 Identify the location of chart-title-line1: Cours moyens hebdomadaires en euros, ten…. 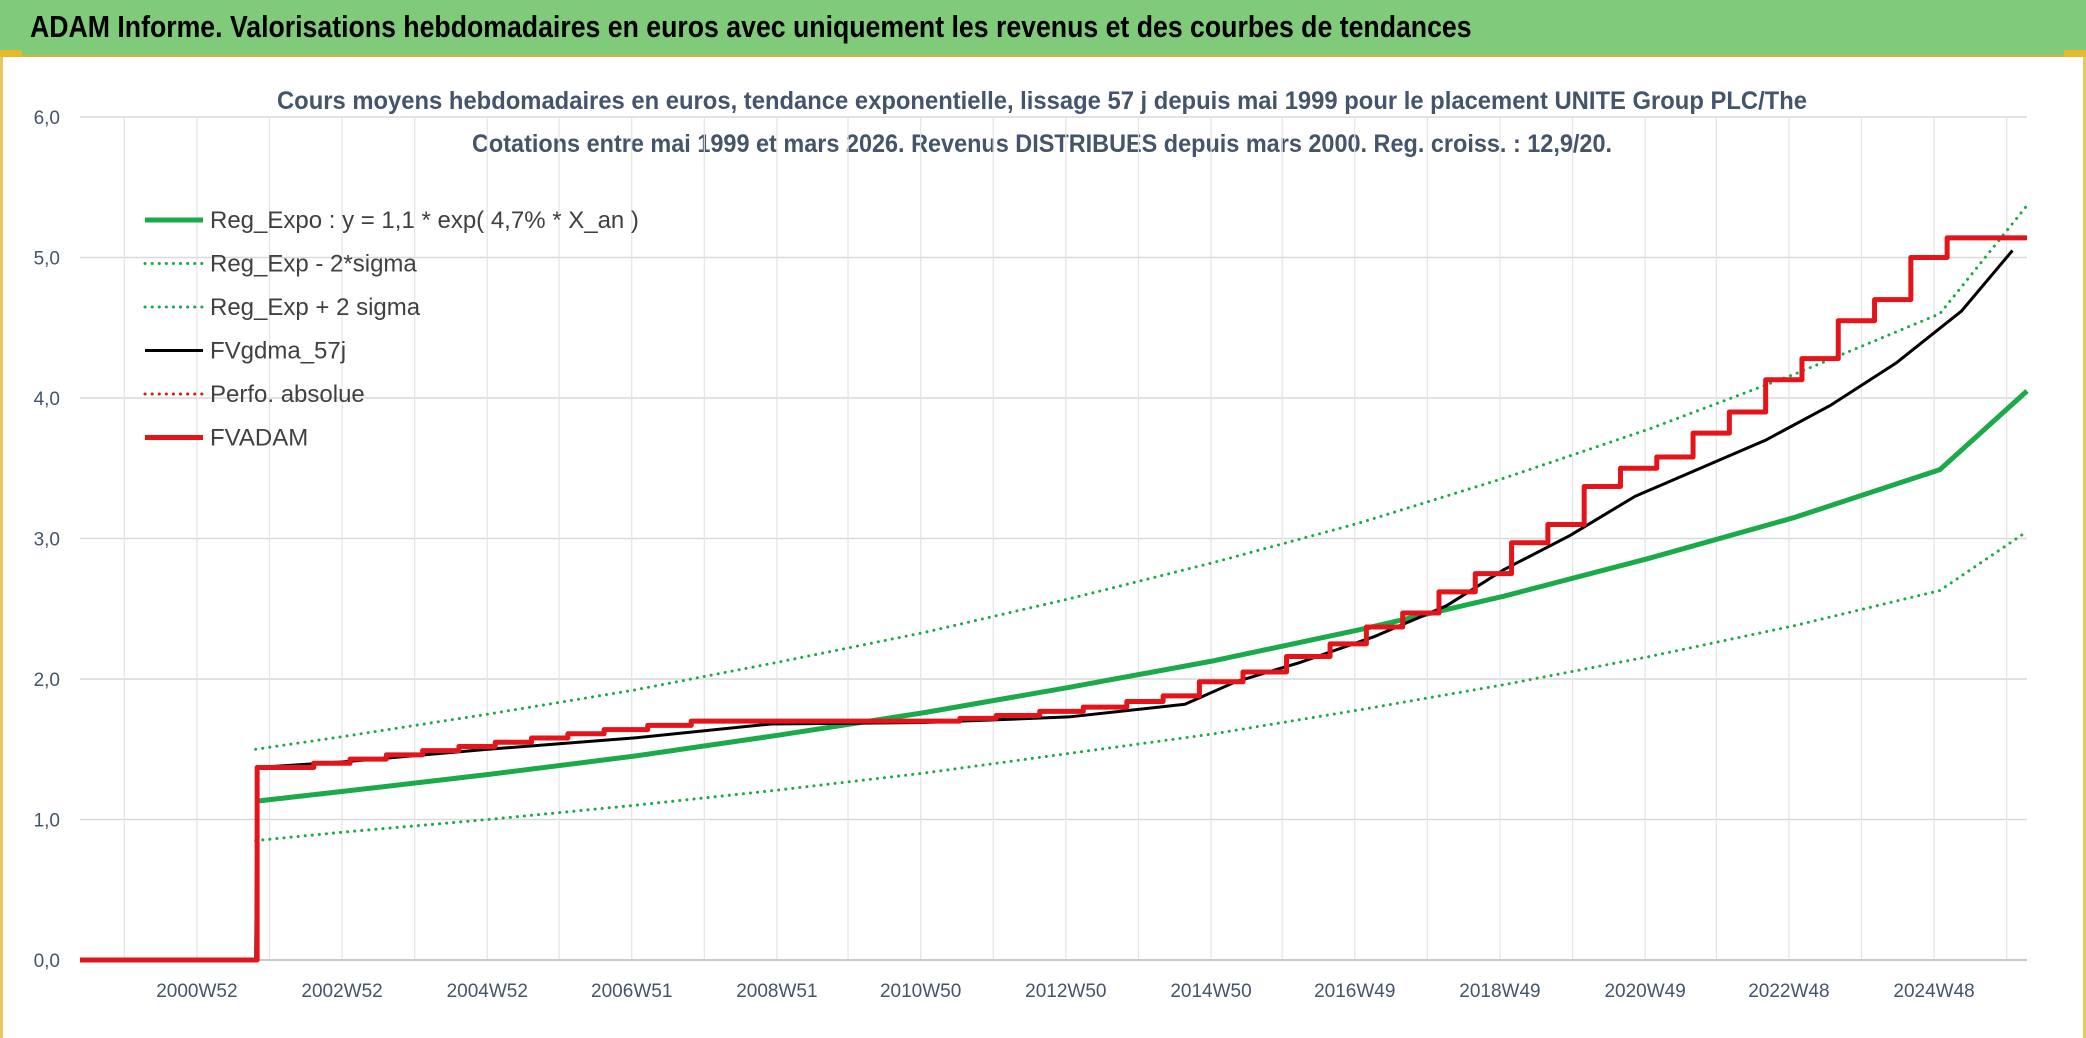
(1042, 101).